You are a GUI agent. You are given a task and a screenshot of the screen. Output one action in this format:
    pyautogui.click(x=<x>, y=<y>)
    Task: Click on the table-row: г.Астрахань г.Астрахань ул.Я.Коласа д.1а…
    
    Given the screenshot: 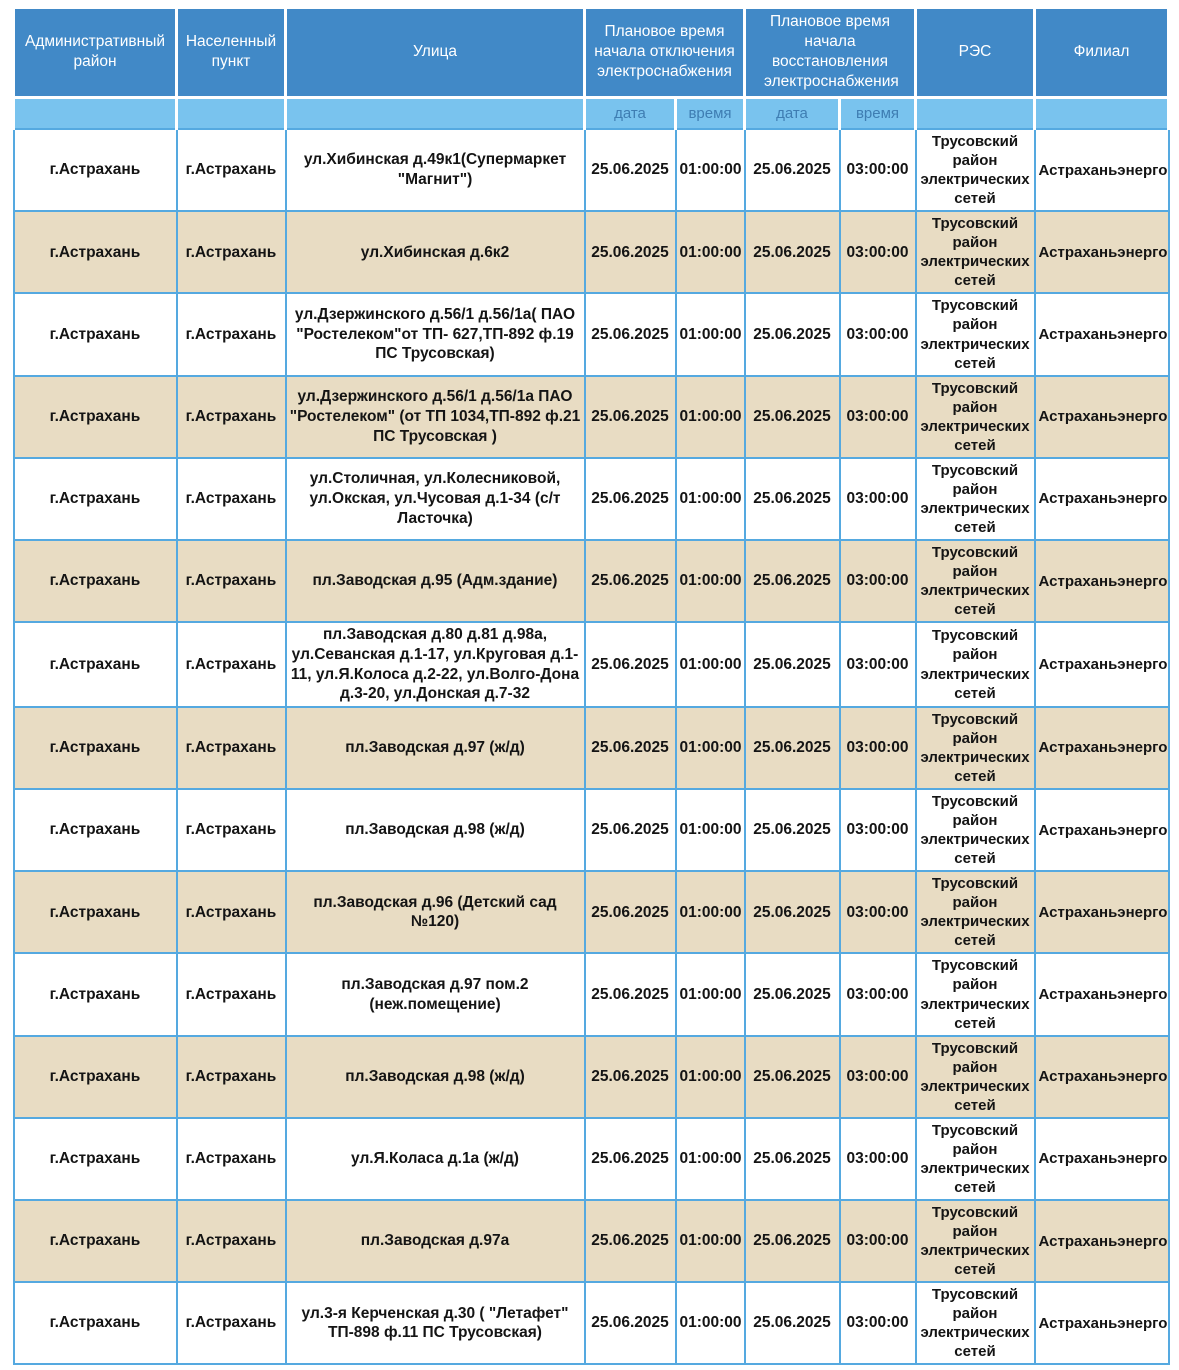 What is the action you would take?
    pyautogui.click(x=591, y=1159)
    